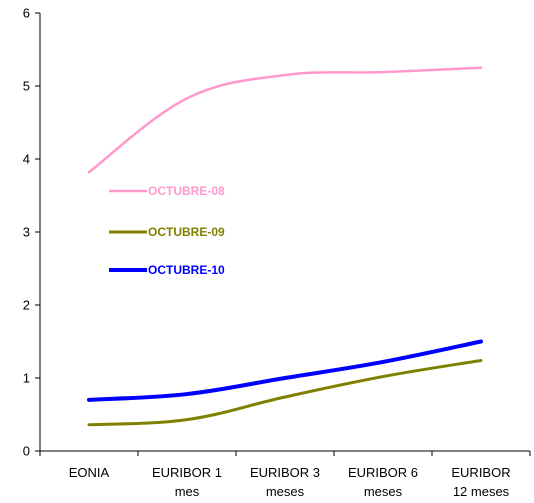  I want to click on x-tick-label: EONIA, so click(89, 472).